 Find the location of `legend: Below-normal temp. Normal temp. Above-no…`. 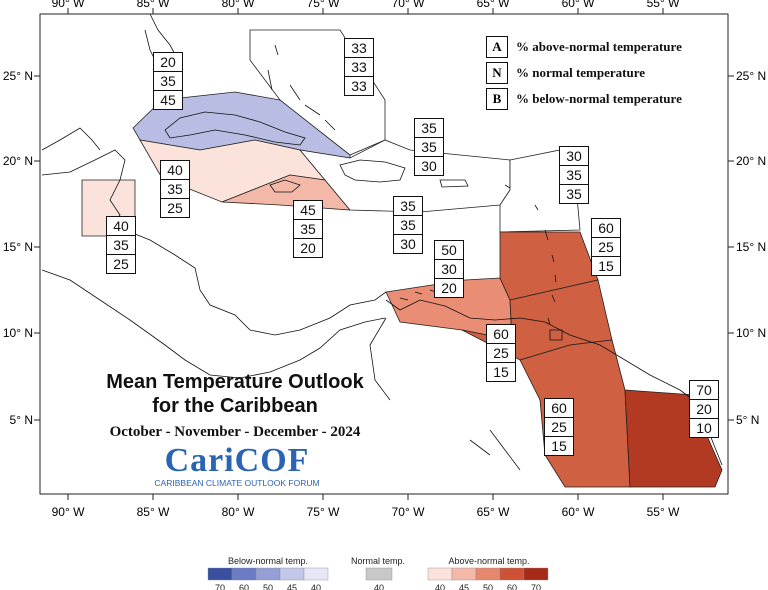

legend: Below-normal temp. Normal temp. Above-no… is located at coordinates (378, 573).